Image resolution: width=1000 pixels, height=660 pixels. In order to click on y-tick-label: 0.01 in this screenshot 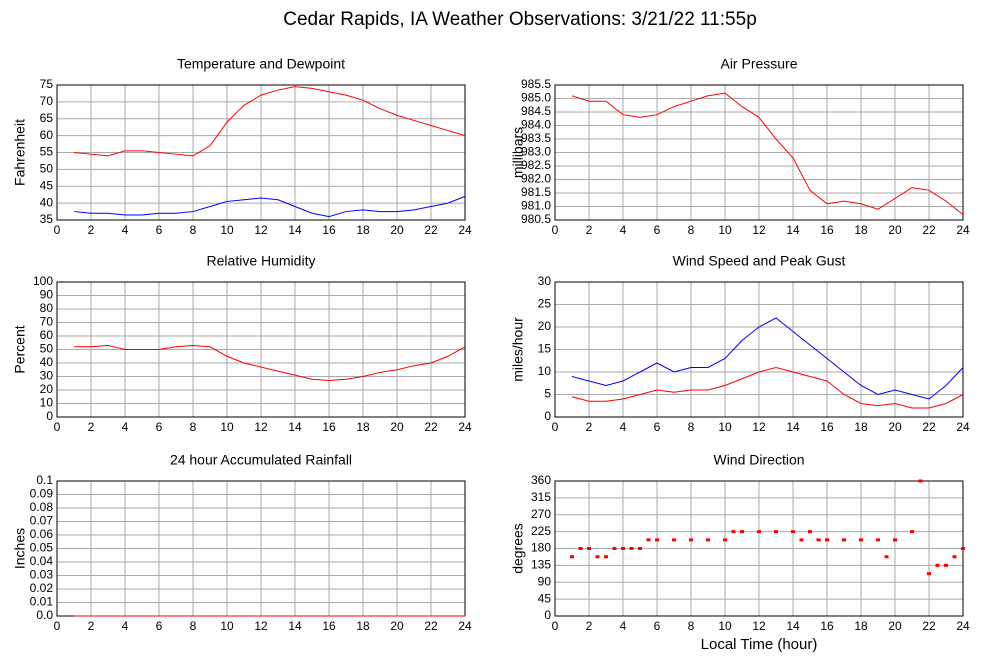, I will do `click(42, 602)`.